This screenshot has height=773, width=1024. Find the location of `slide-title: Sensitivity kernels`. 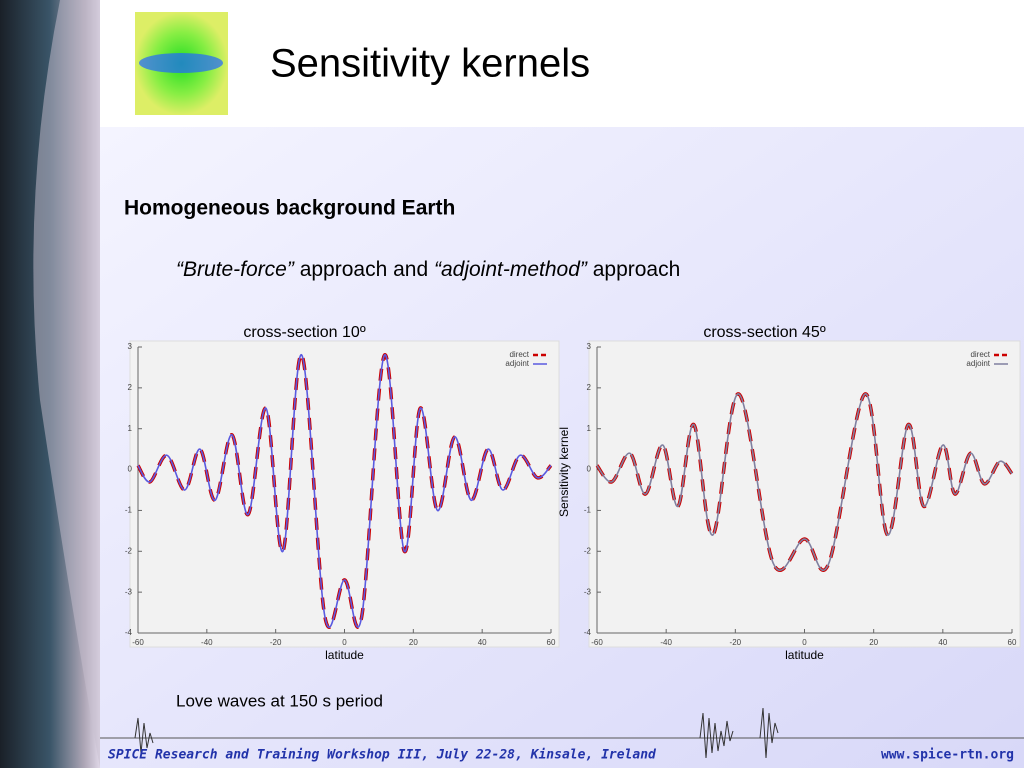

slide-title: Sensitivity kernels is located at coordinates (430, 64).